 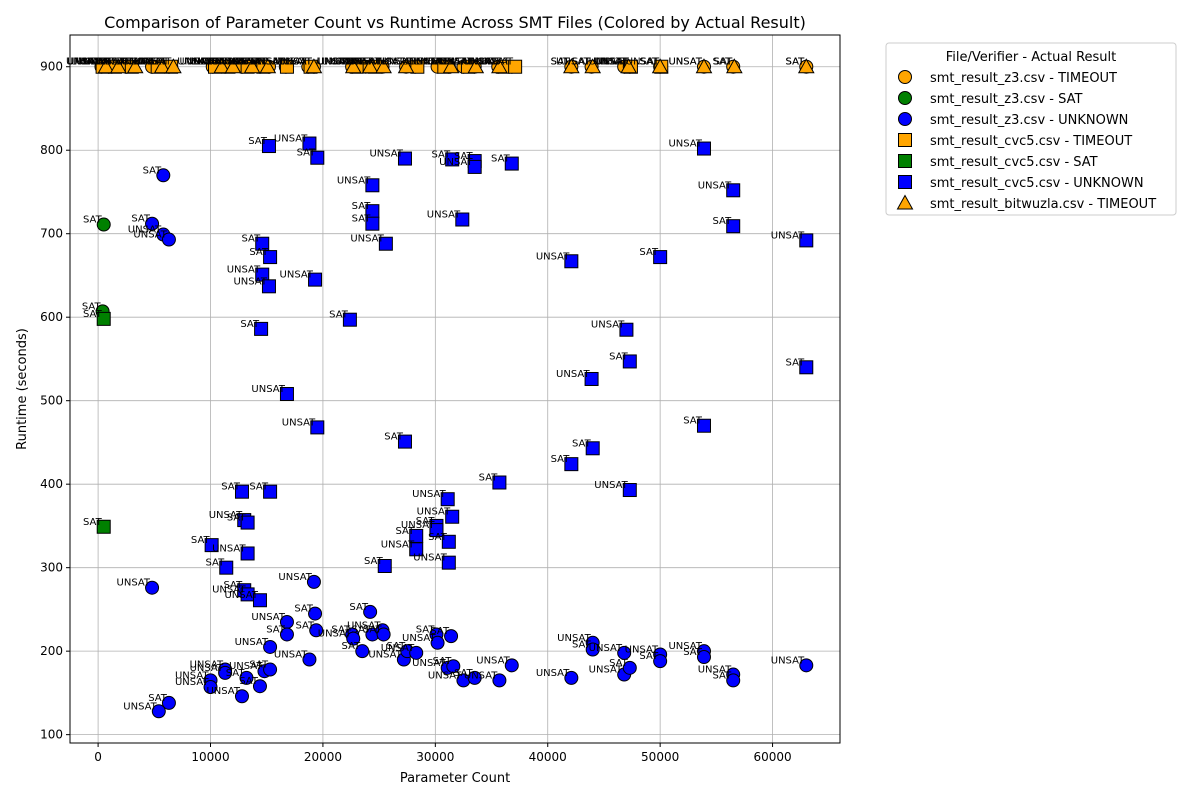 I want to click on legend-marker, so click(x=905, y=182).